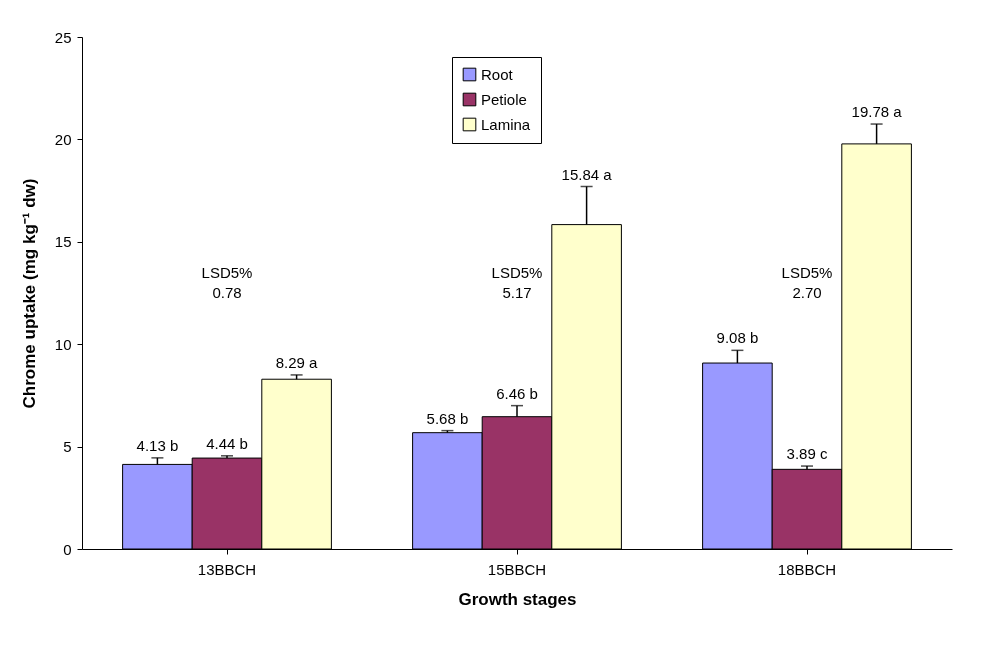 This screenshot has height=648, width=1002. Describe the element at coordinates (517, 599) in the screenshot. I see `x-axis-title: Growth stages` at that location.